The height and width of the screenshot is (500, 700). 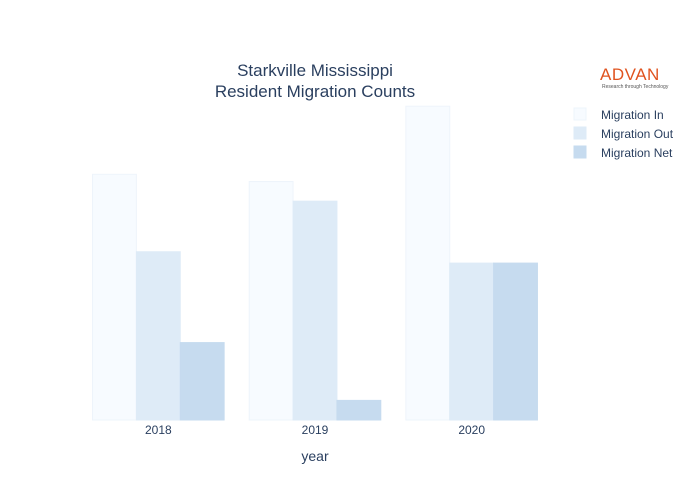 I want to click on chart-title-line-1: Starkville Mississippi, so click(x=315, y=70).